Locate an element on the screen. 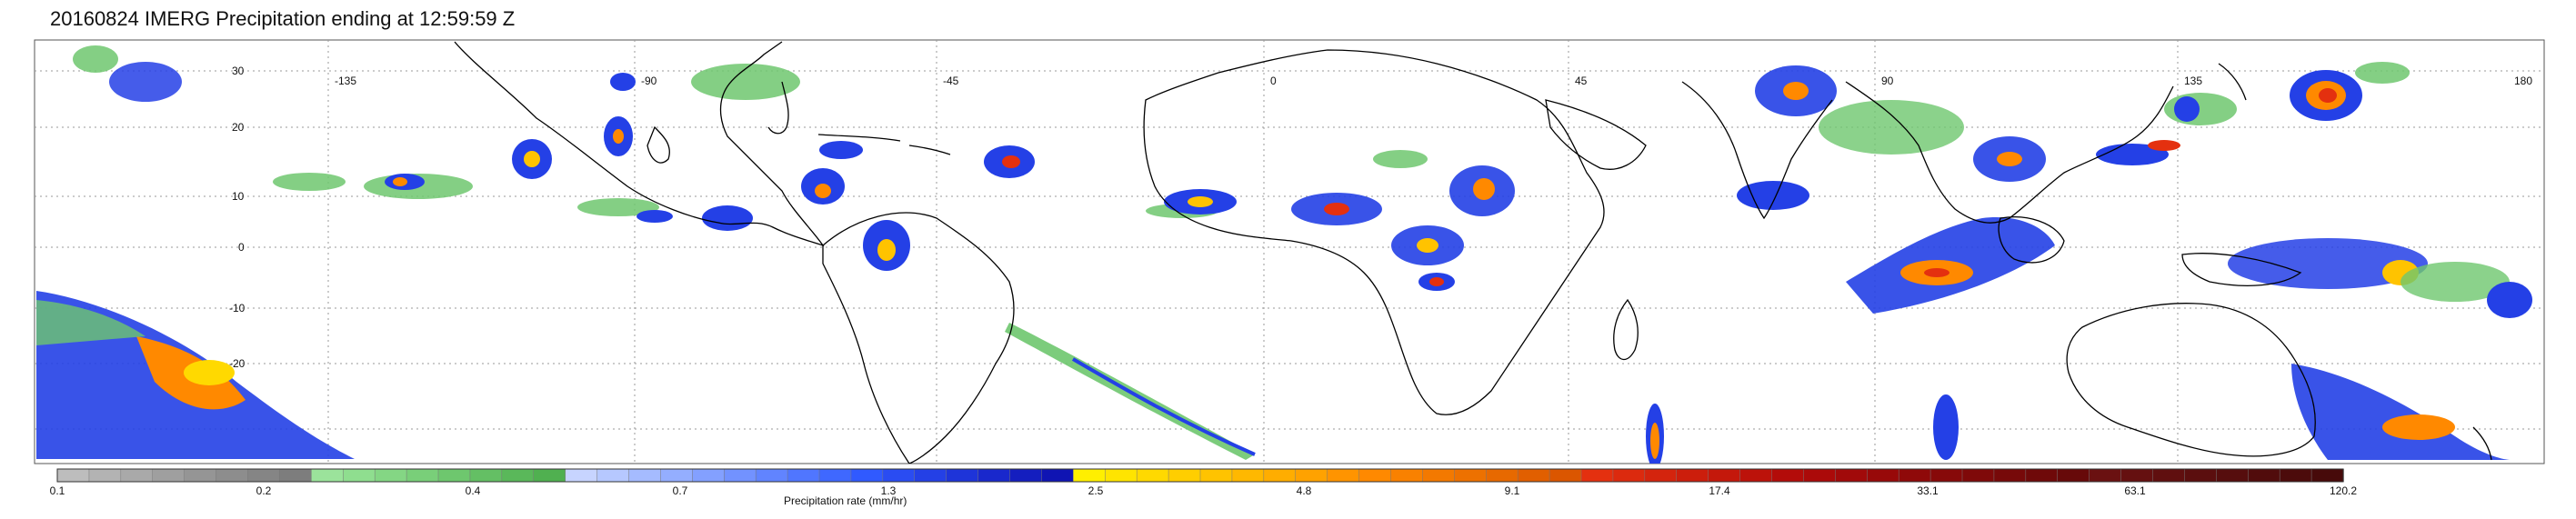  precip-area-southeast-pacific-green is located at coordinates (90, 322).